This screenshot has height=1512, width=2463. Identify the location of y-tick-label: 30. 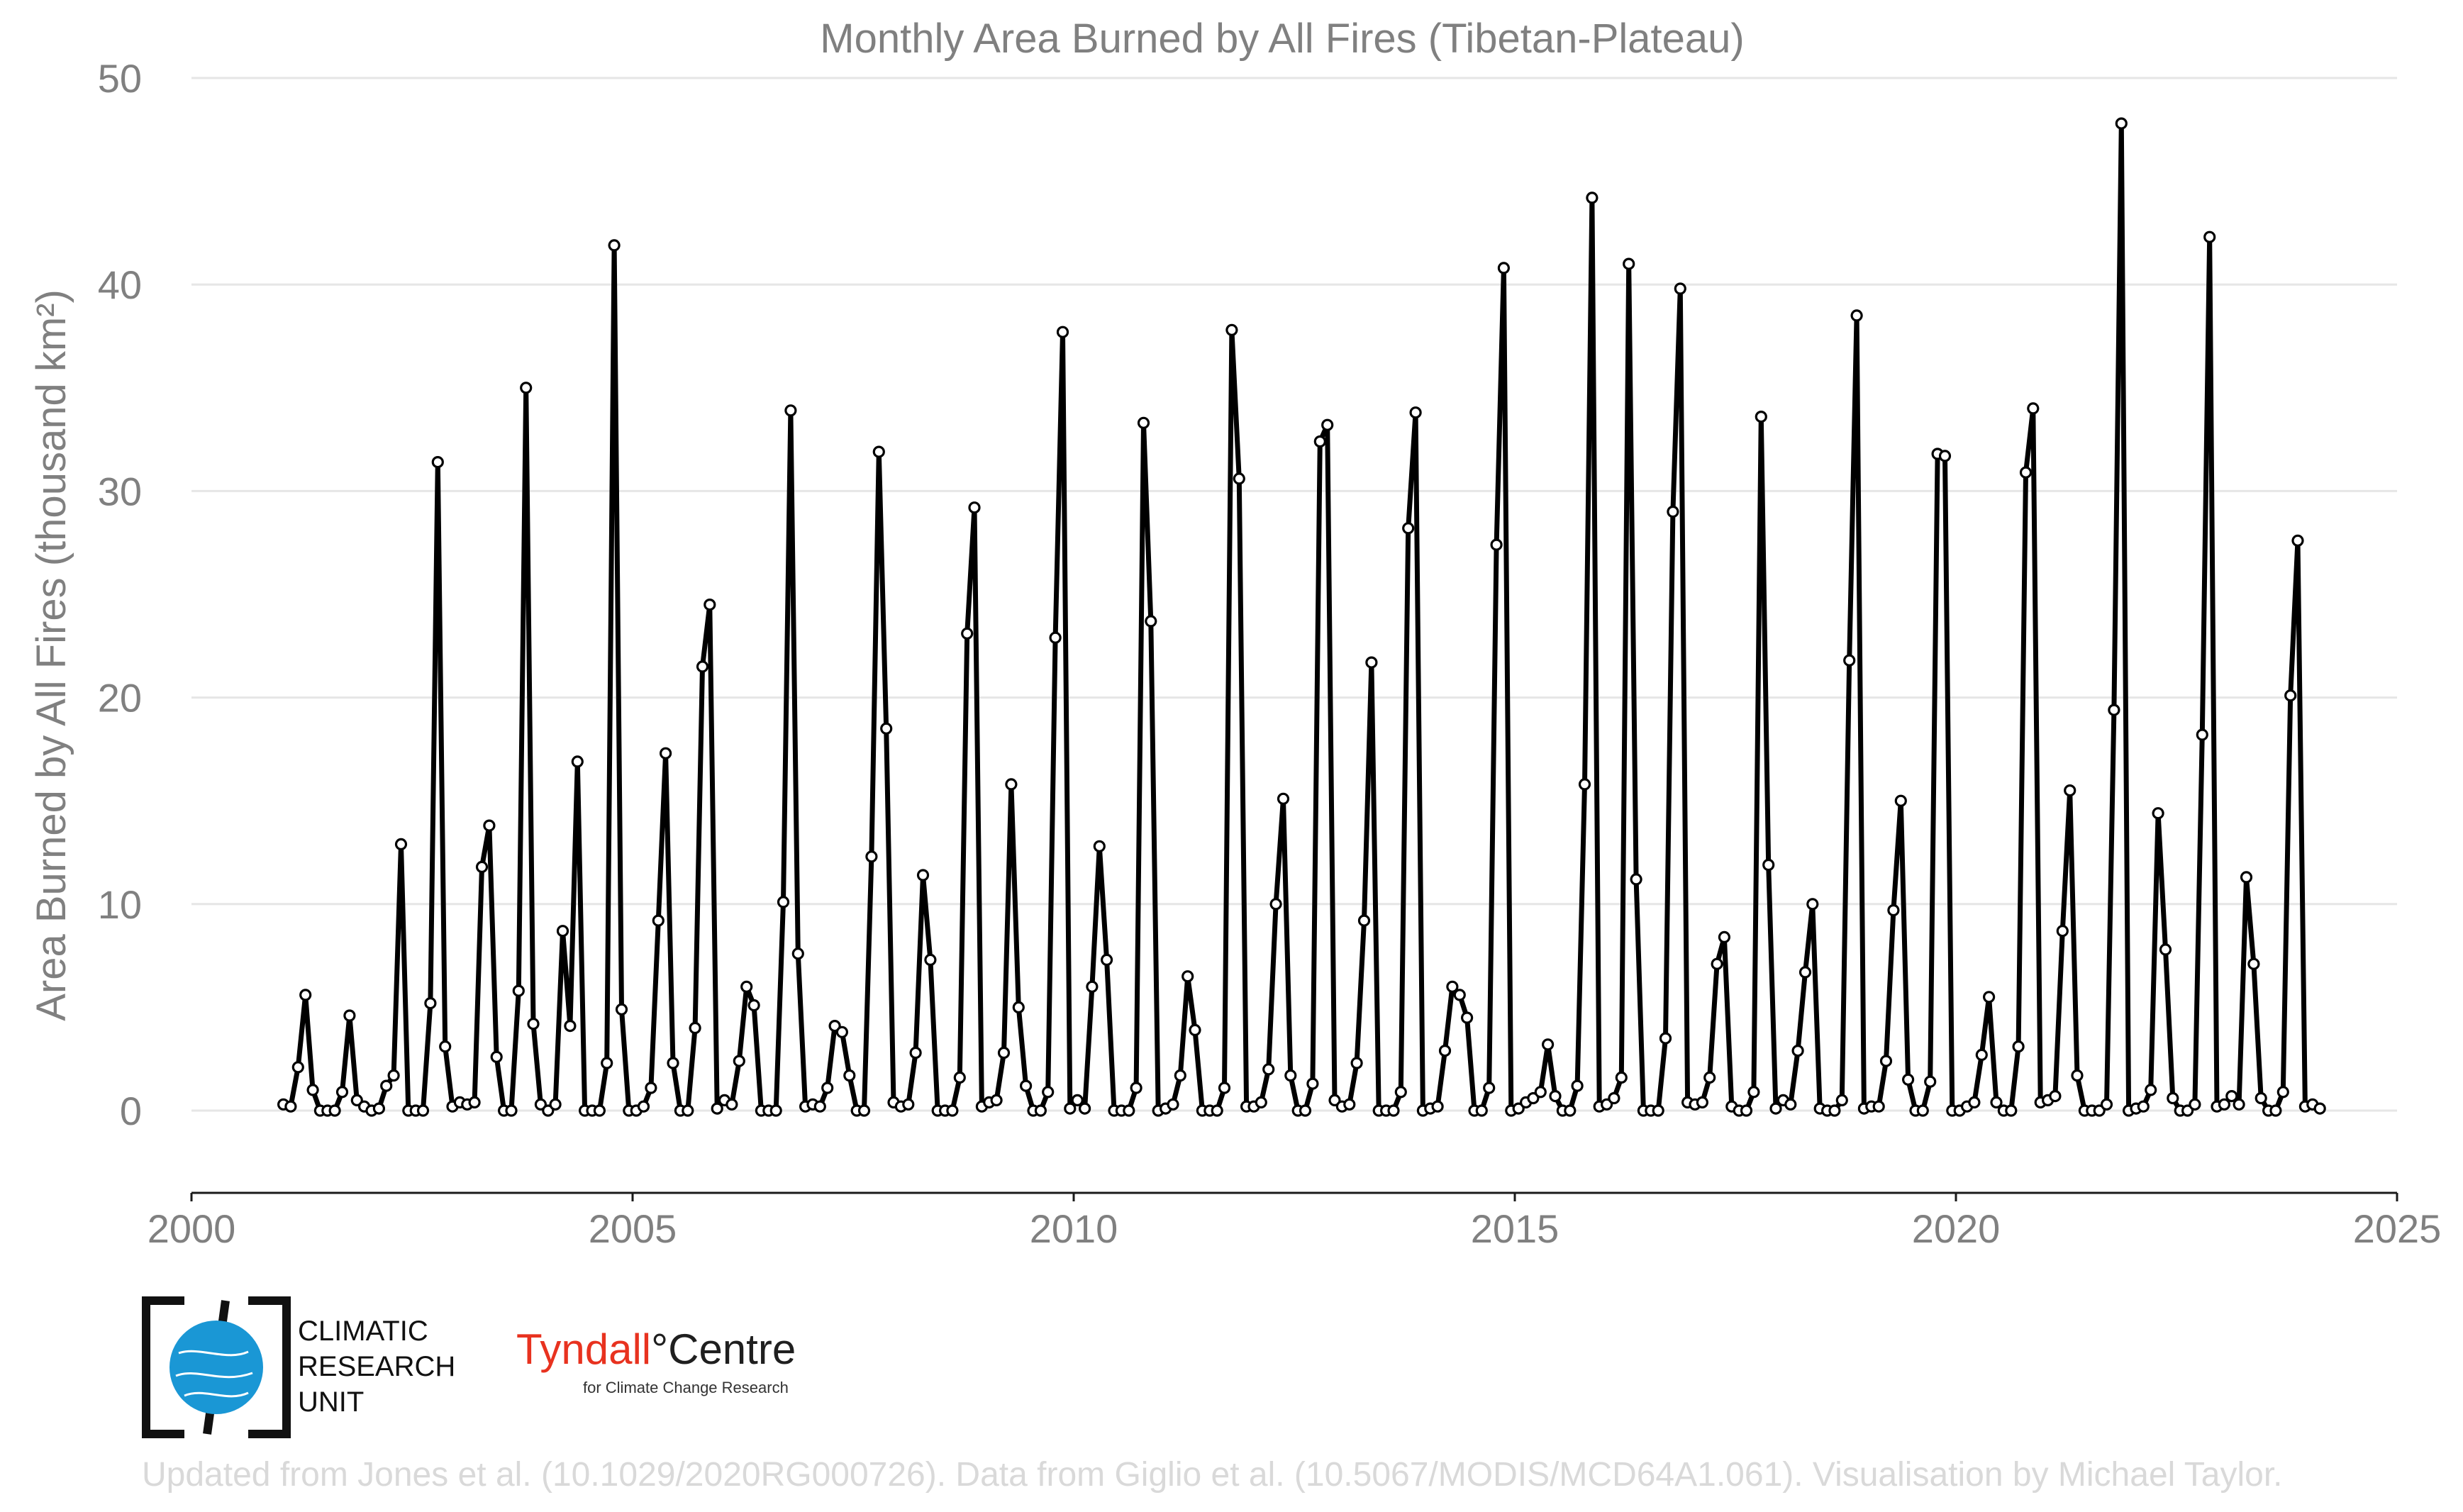
(120, 491).